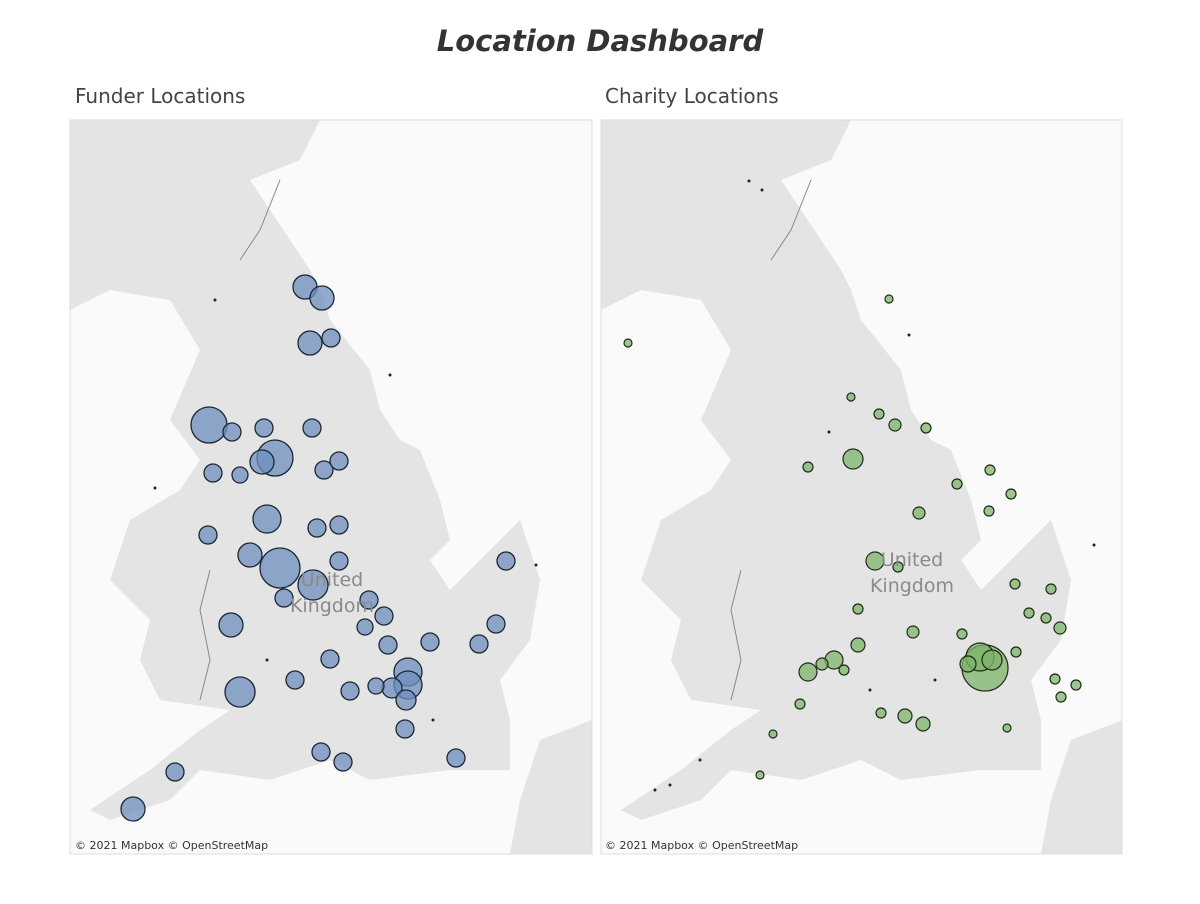  I want to click on panel-title: Charity Locations, so click(692, 96).